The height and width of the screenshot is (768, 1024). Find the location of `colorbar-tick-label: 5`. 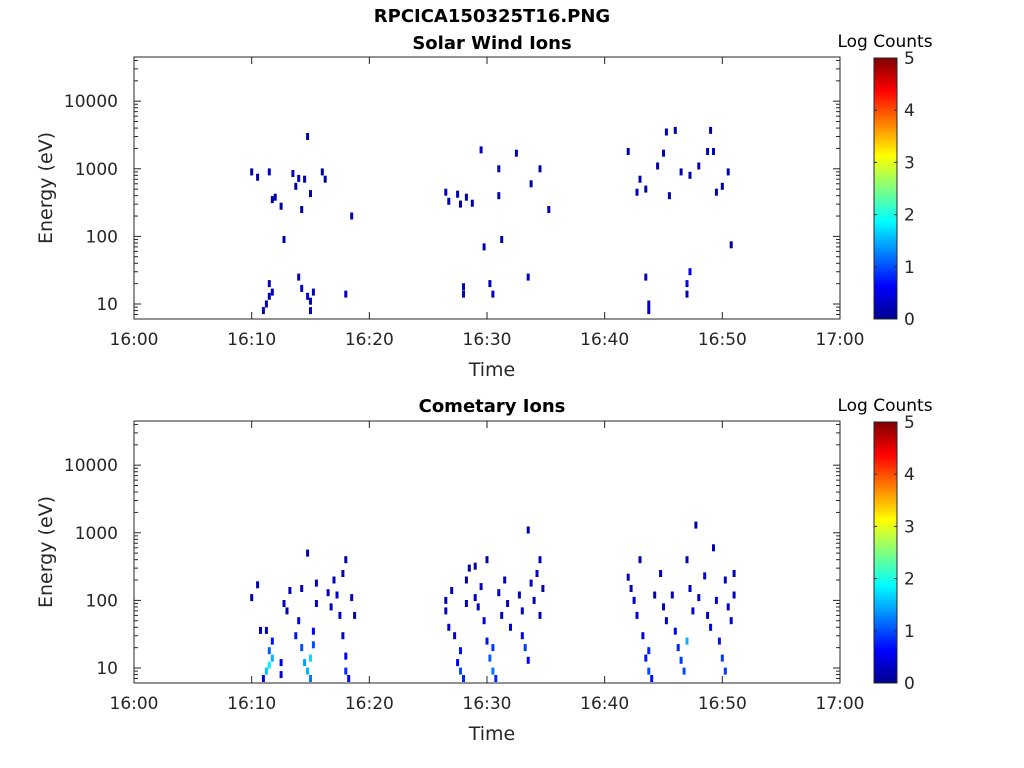

colorbar-tick-label: 5 is located at coordinates (909, 59).